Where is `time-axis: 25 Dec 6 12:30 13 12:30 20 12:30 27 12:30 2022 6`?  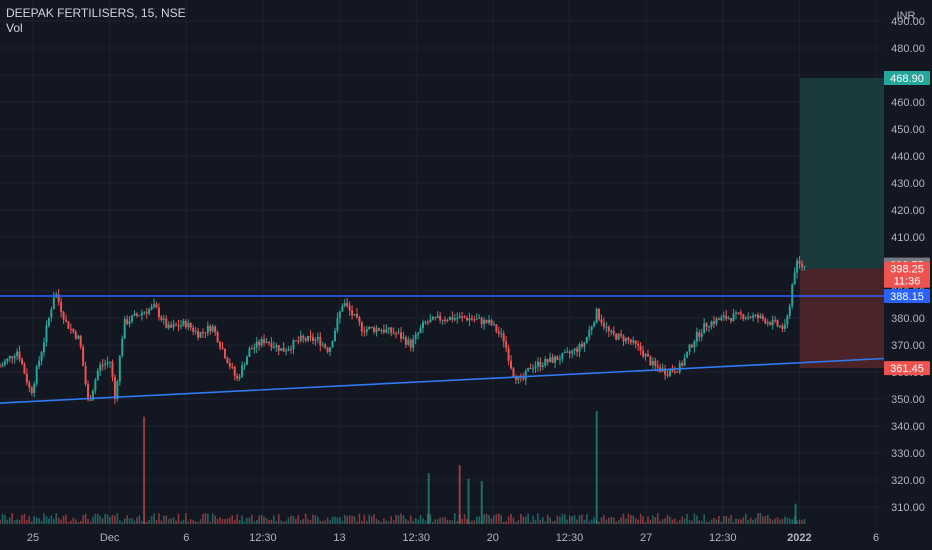 time-axis: 25 Dec 6 12:30 13 12:30 20 12:30 27 12:30 2022 6 is located at coordinates (453, 538).